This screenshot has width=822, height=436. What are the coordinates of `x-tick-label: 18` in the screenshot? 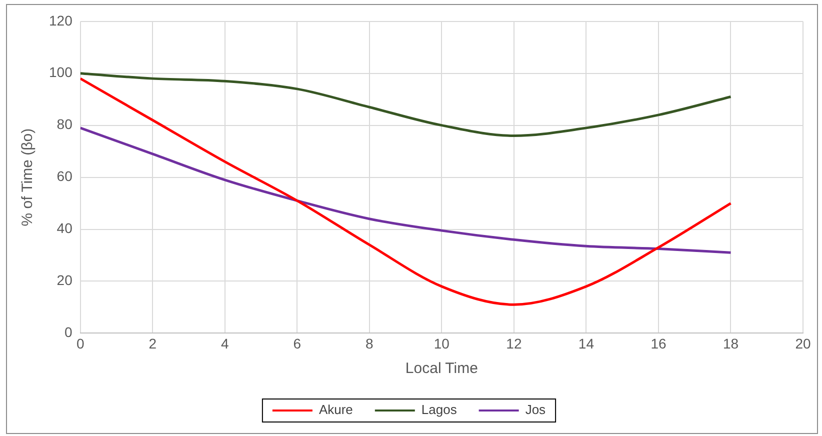 It's located at (730, 343).